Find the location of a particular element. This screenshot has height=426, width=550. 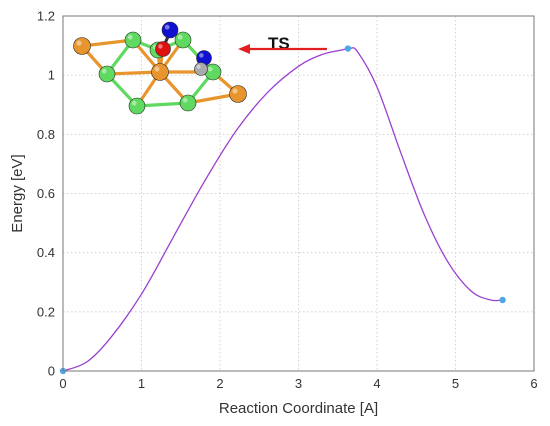

y-tick-label: 0.2 is located at coordinates (46, 311).